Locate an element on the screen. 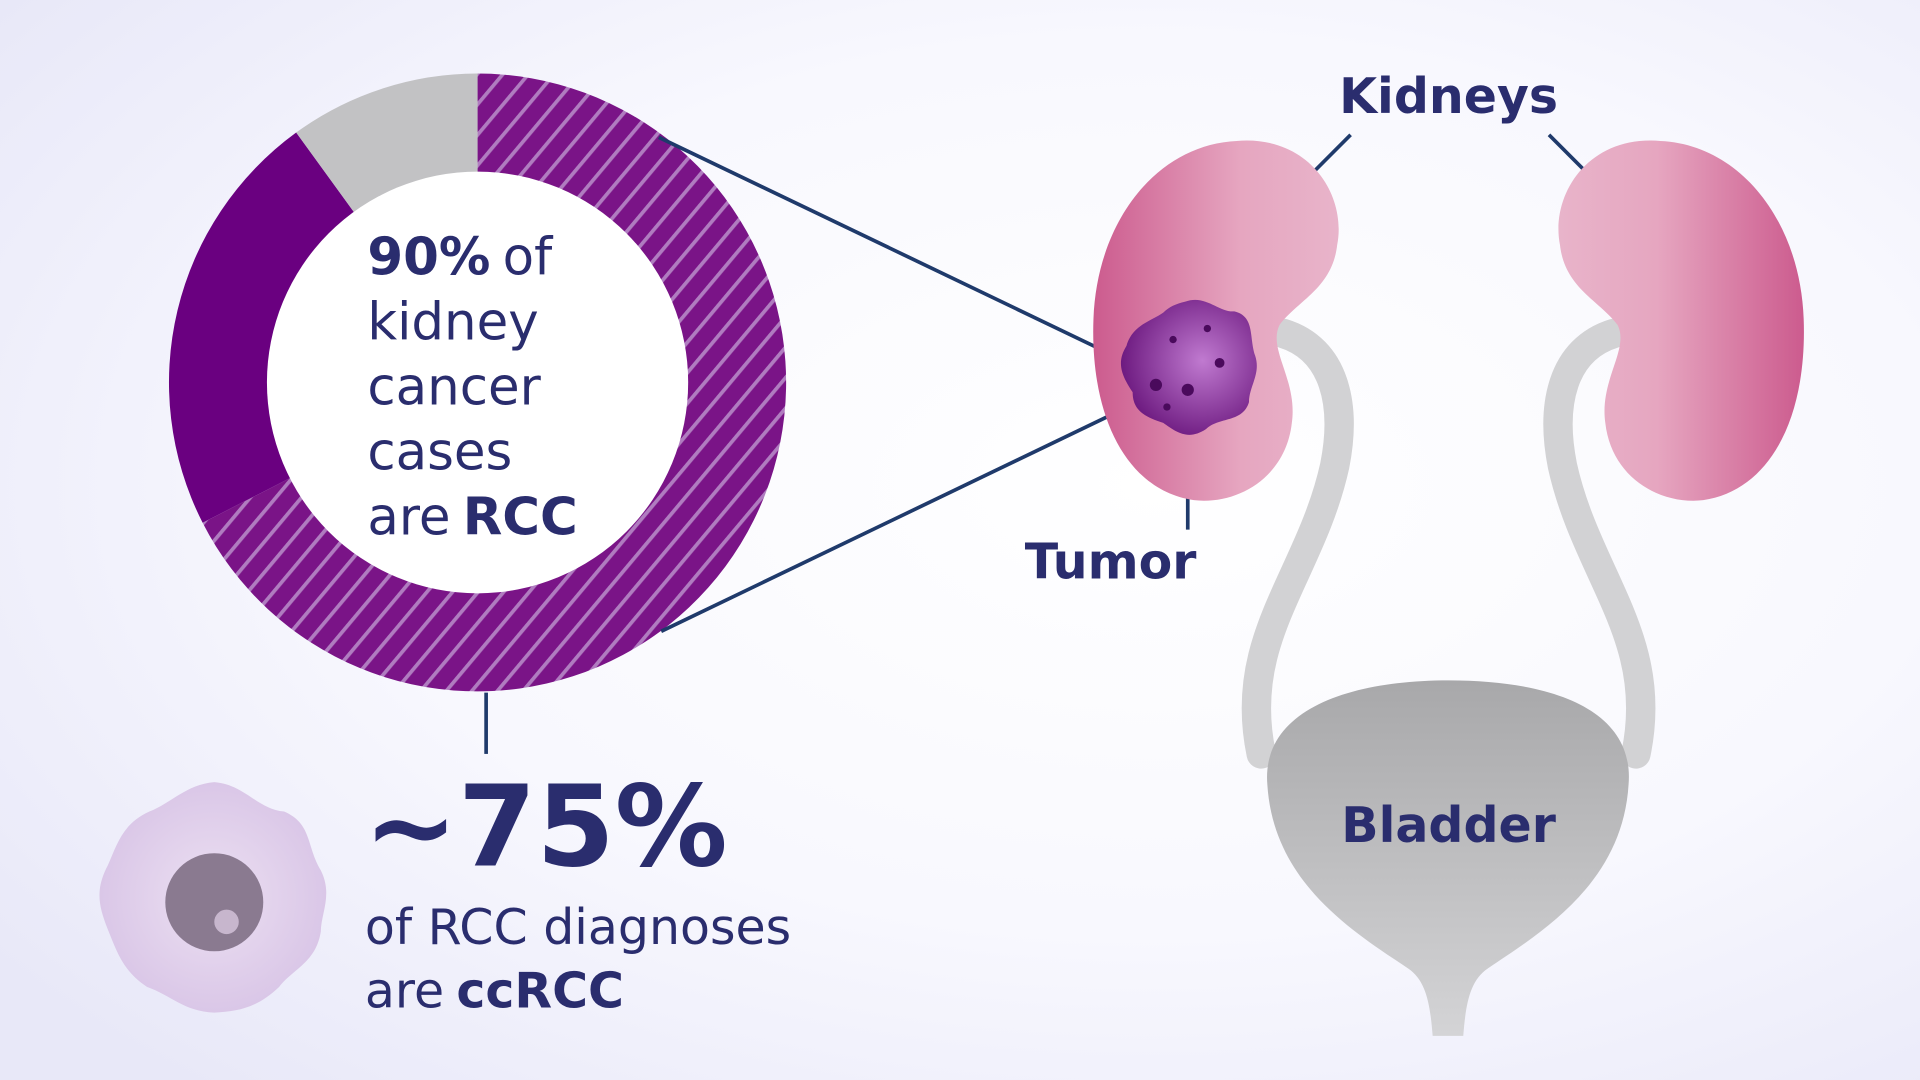  center-text: cases is located at coordinates (439, 452).